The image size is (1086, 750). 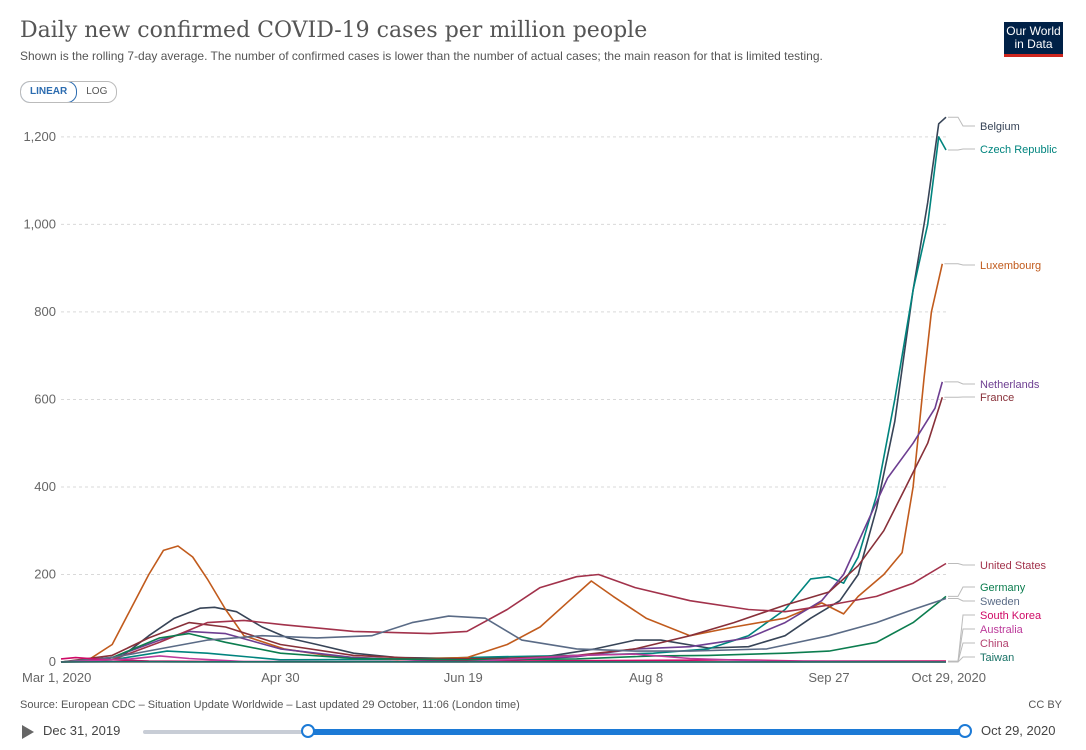 I want to click on legend-connector-south-korea, so click(x=961, y=638).